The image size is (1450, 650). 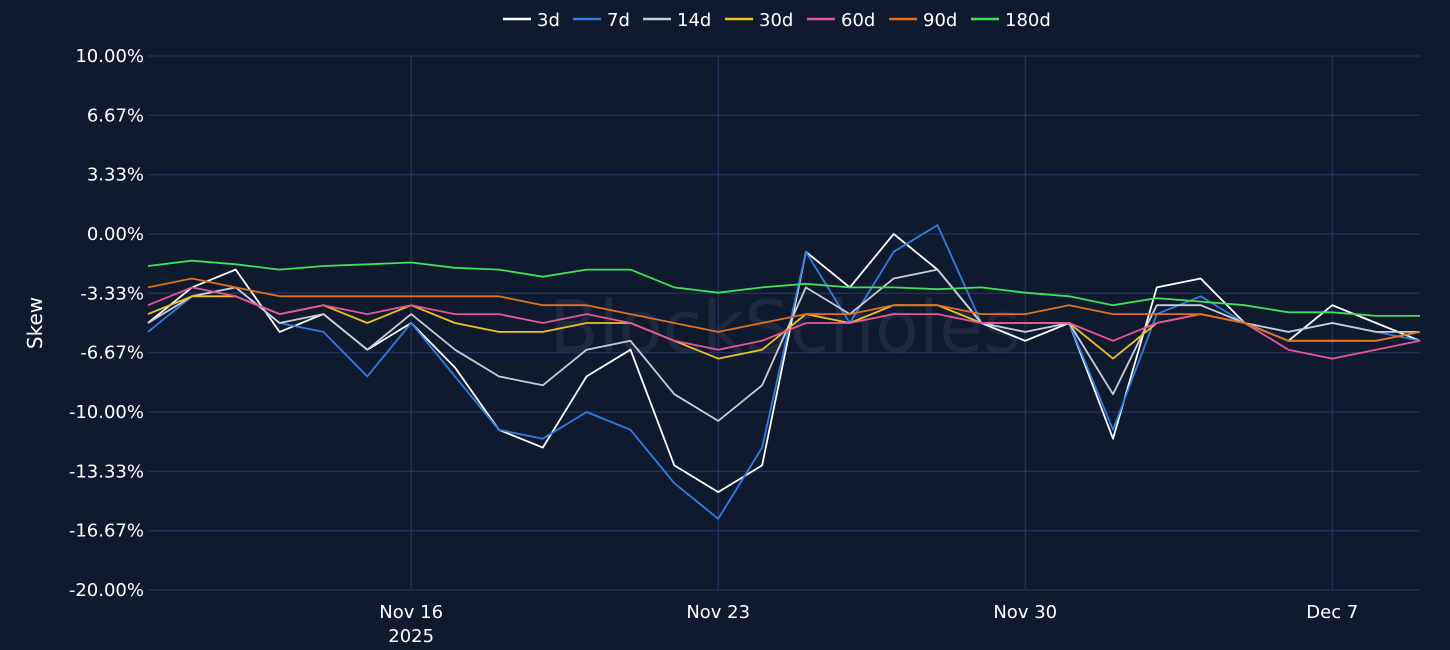 What do you see at coordinates (858, 20) in the screenshot?
I see `legend-label-60d: 60d` at bounding box center [858, 20].